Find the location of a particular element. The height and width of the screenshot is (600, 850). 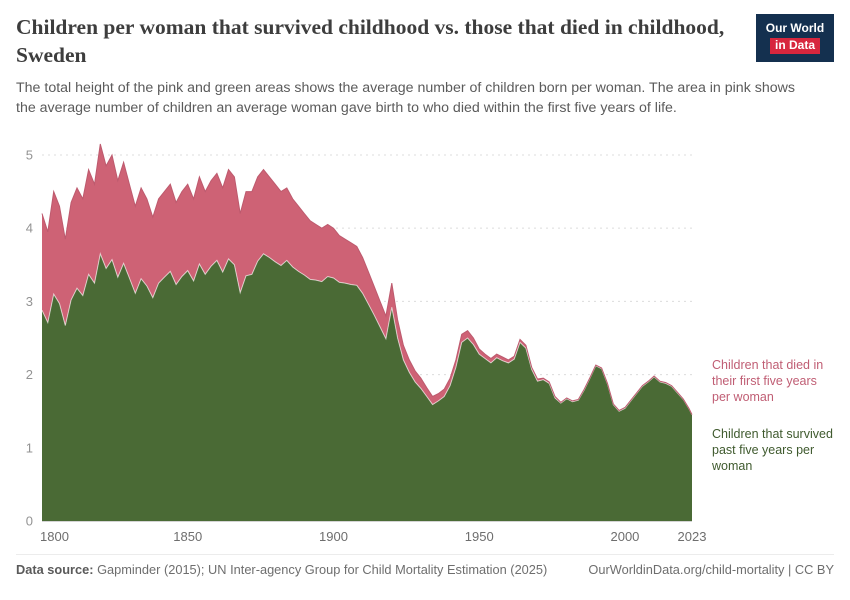

svg-text: 3 is located at coordinates (29, 301).